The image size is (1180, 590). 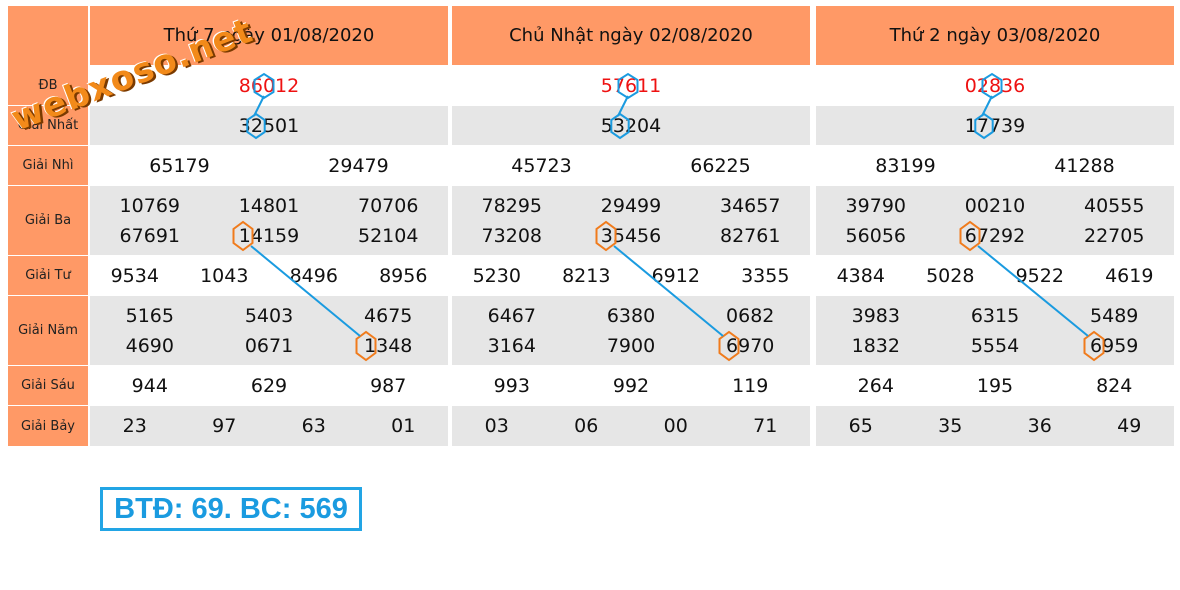 I want to click on prize-number: 57611, so click(x=631, y=86).